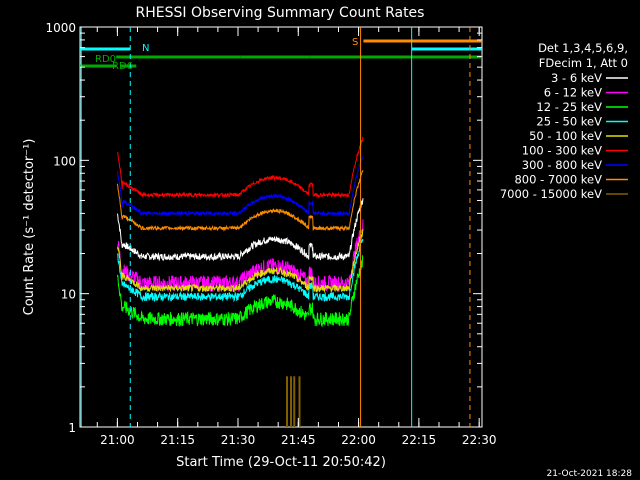 The height and width of the screenshot is (480, 640). What do you see at coordinates (72, 428) in the screenshot?
I see `y-tick-label: 1` at bounding box center [72, 428].